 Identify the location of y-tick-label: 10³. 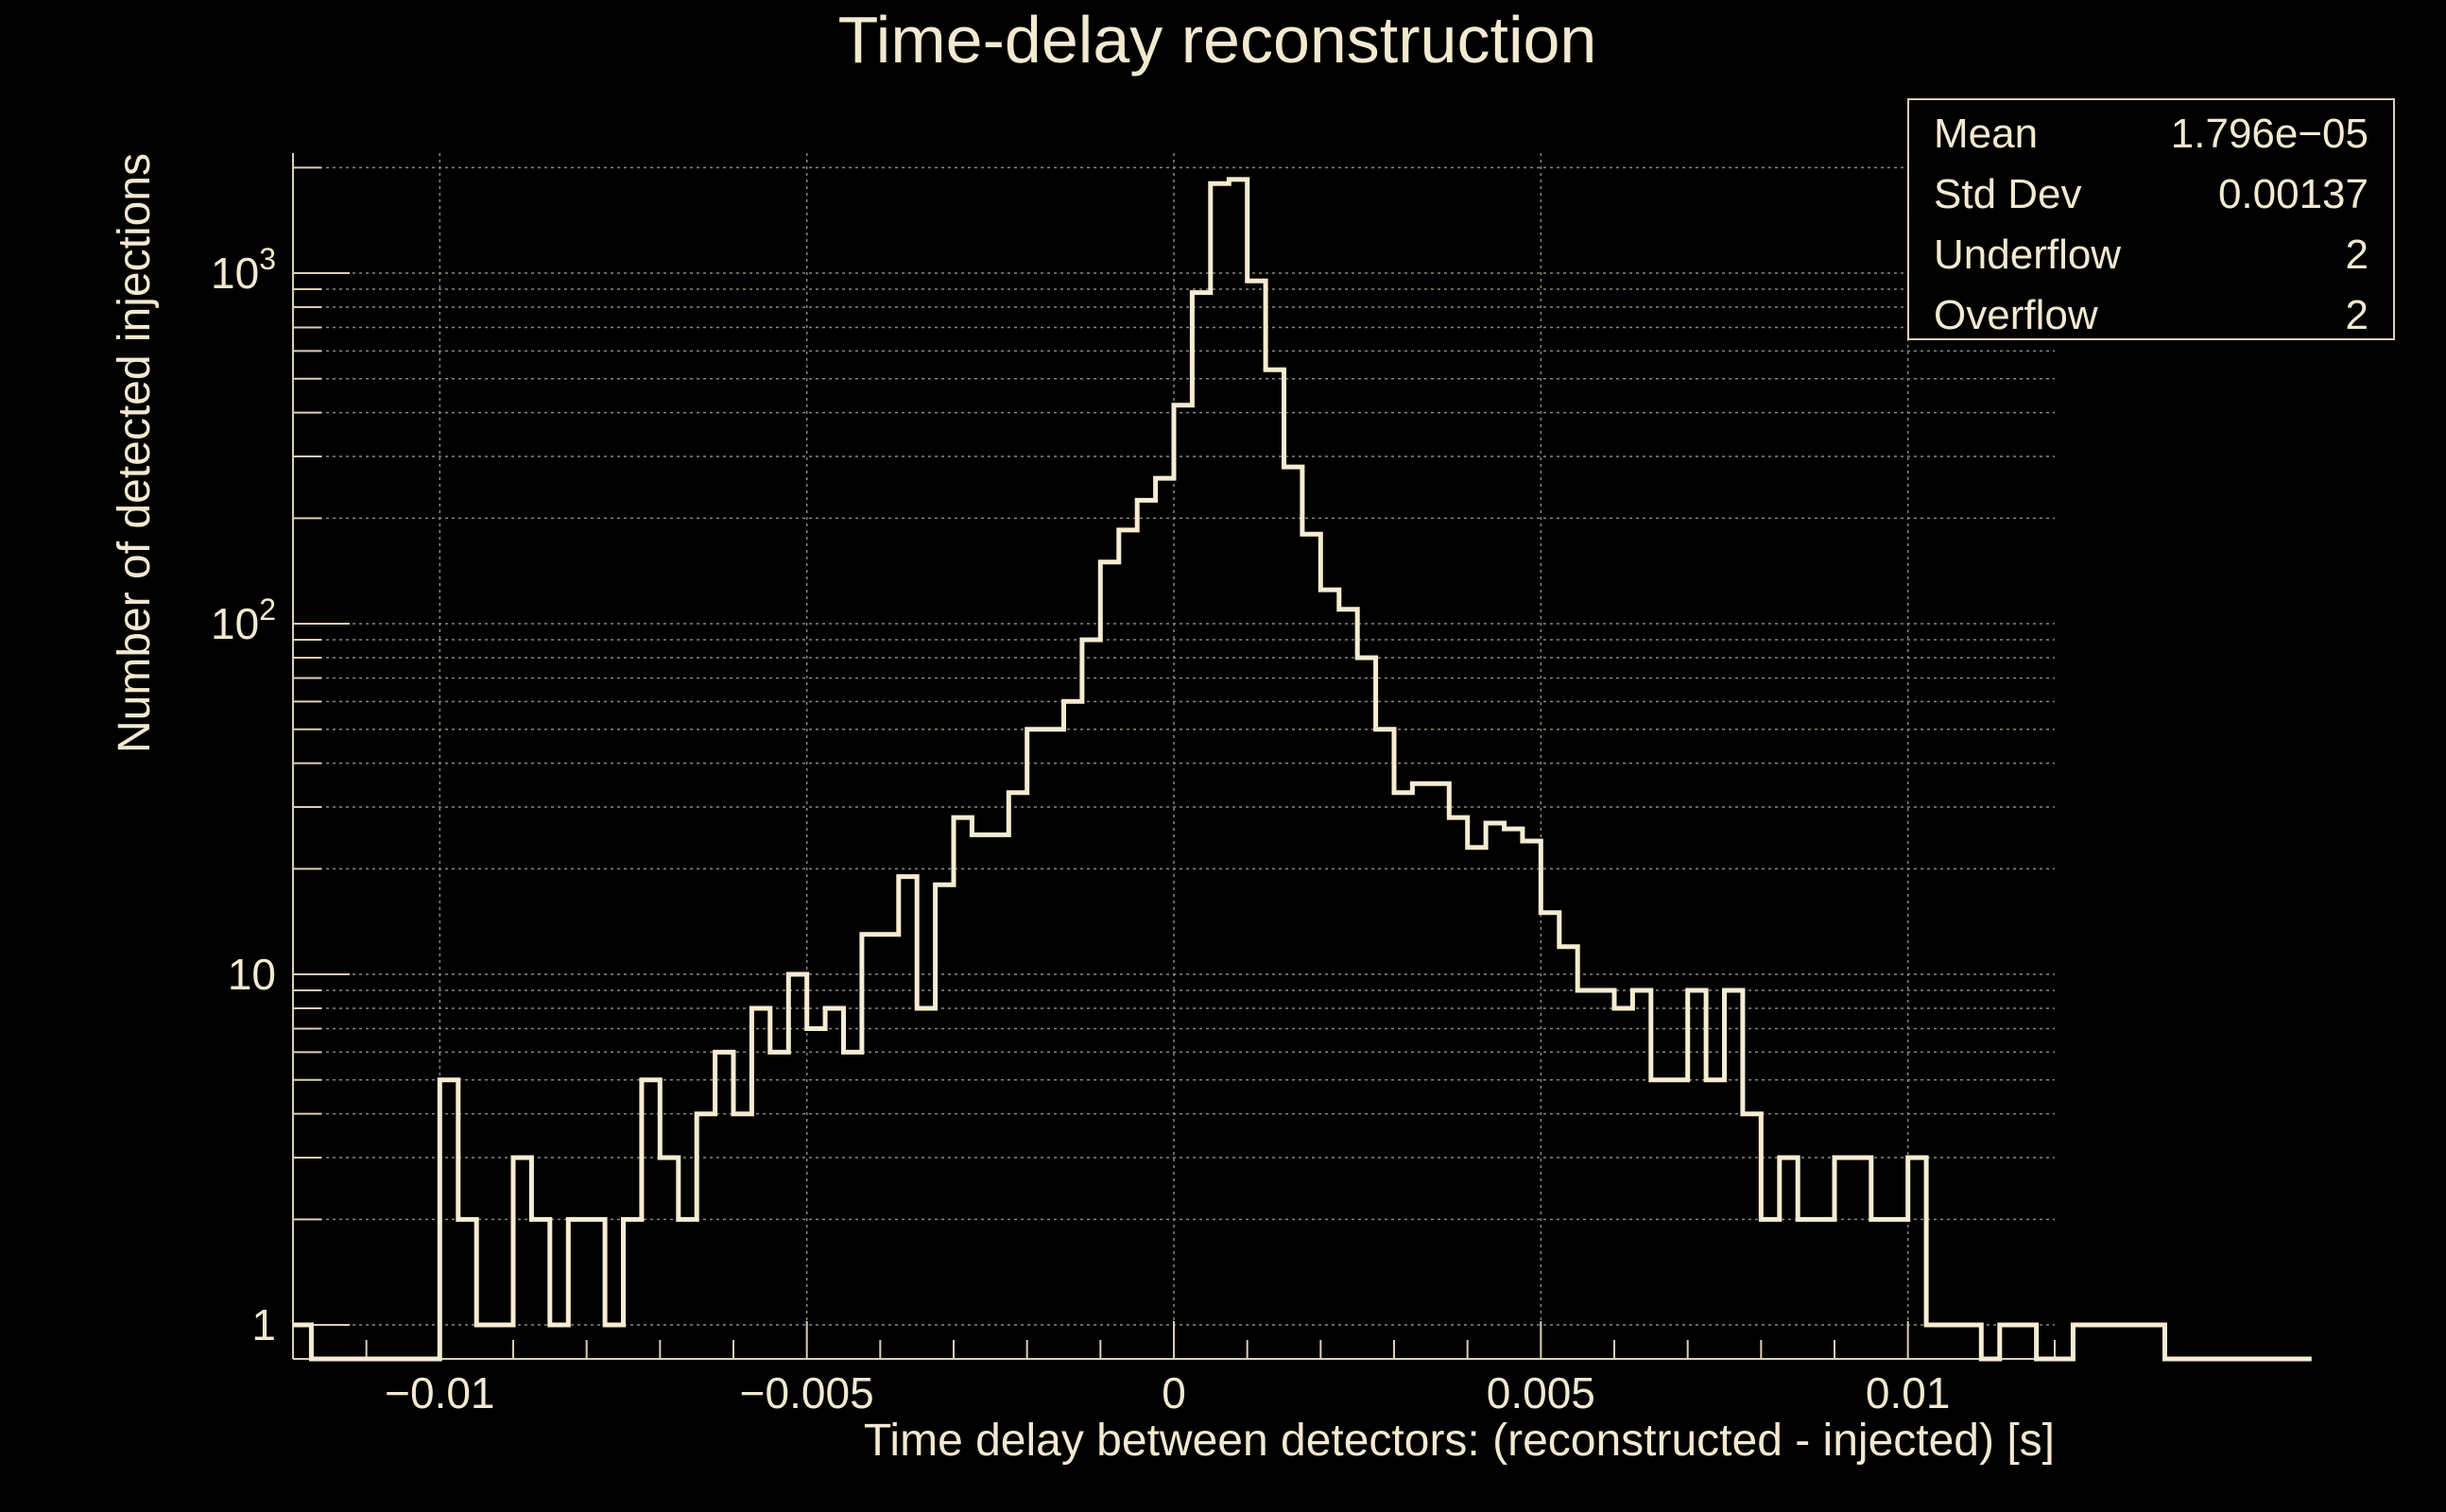
(243, 270).